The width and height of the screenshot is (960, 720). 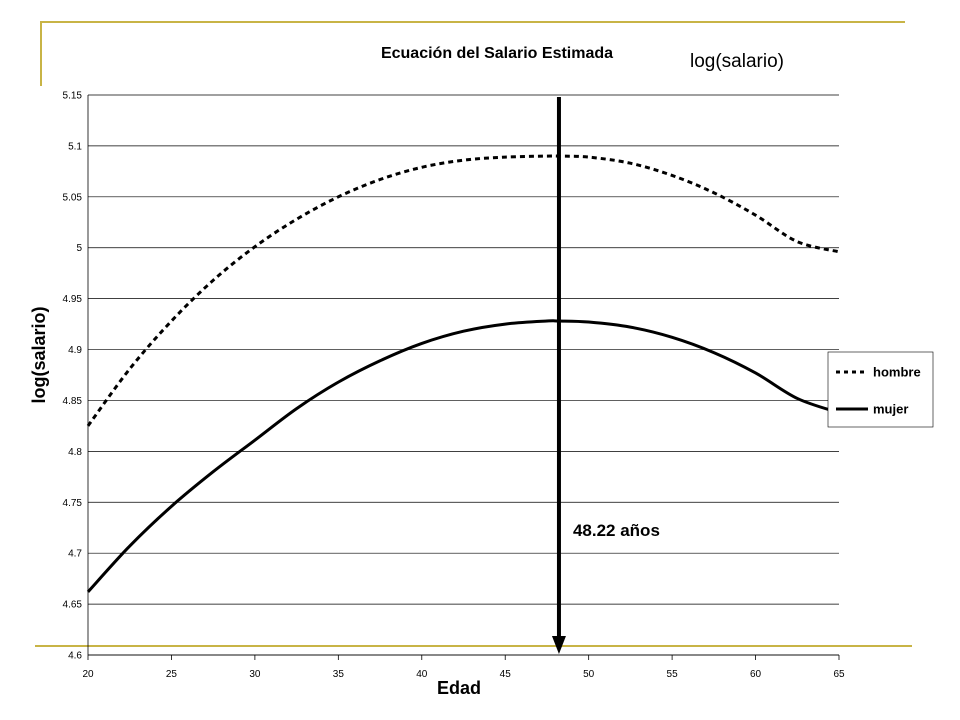 I want to click on x-tick-label: 55, so click(x=673, y=674).